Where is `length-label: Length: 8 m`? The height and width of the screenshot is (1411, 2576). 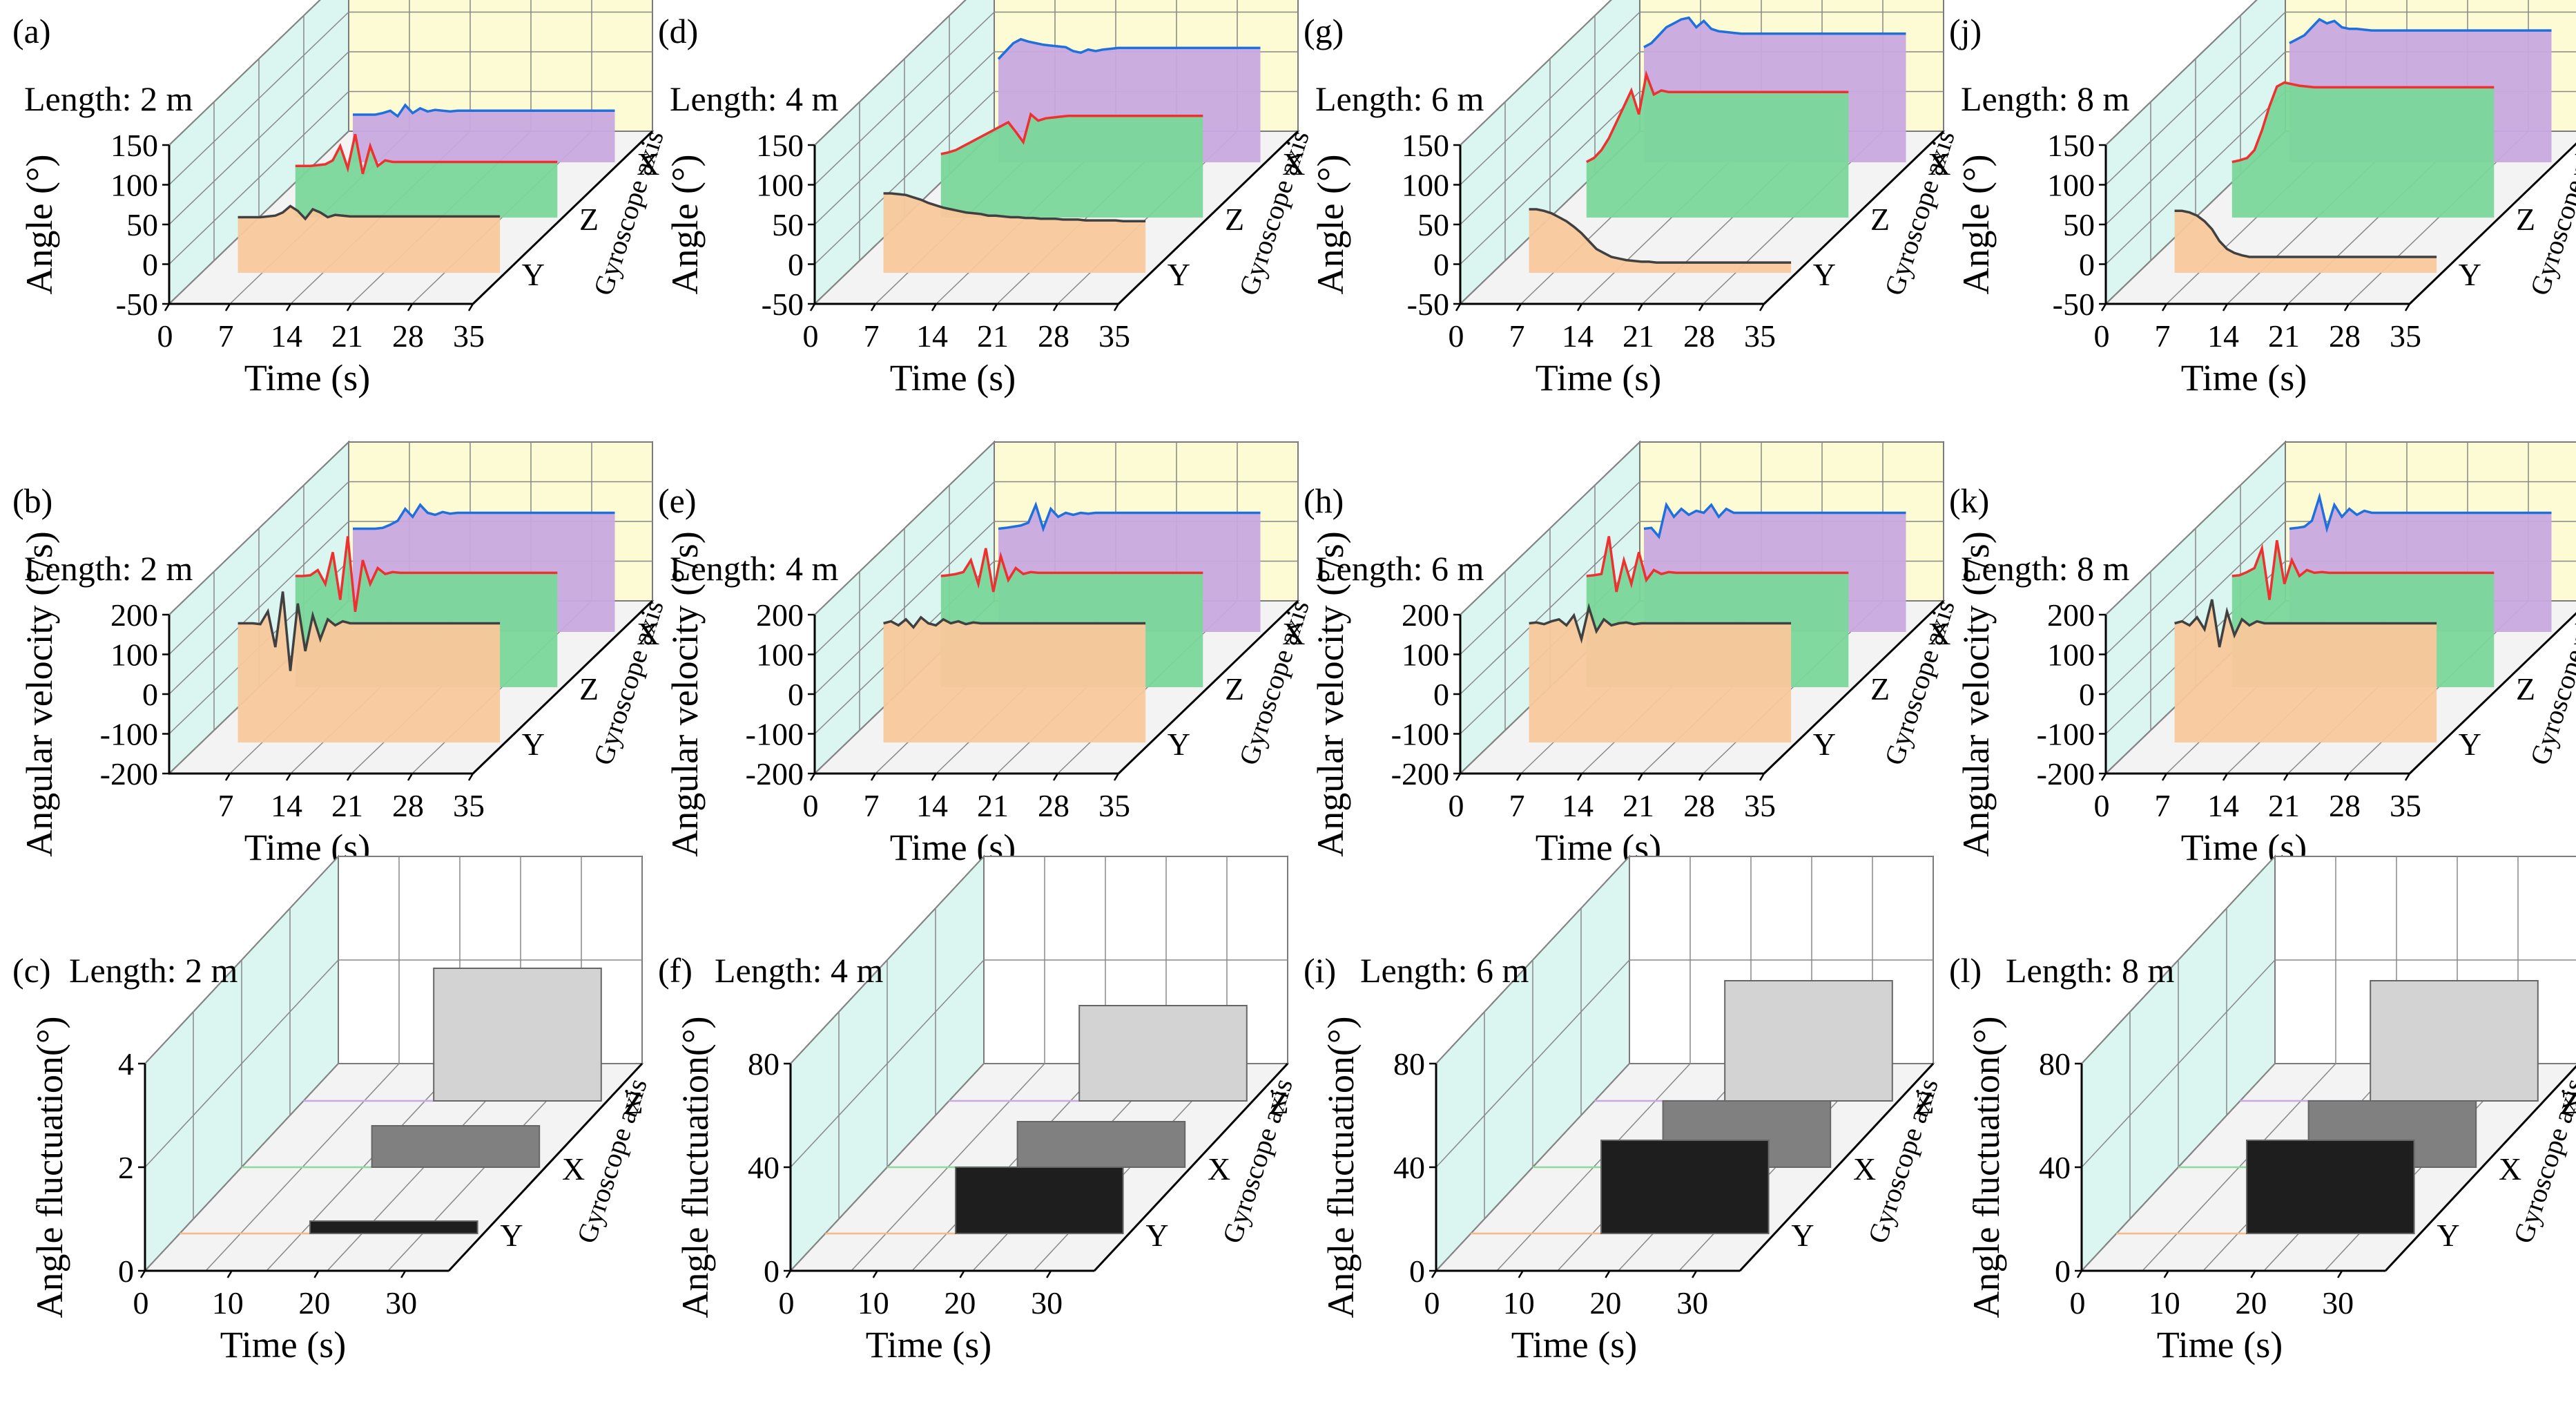 length-label: Length: 8 m is located at coordinates (2046, 568).